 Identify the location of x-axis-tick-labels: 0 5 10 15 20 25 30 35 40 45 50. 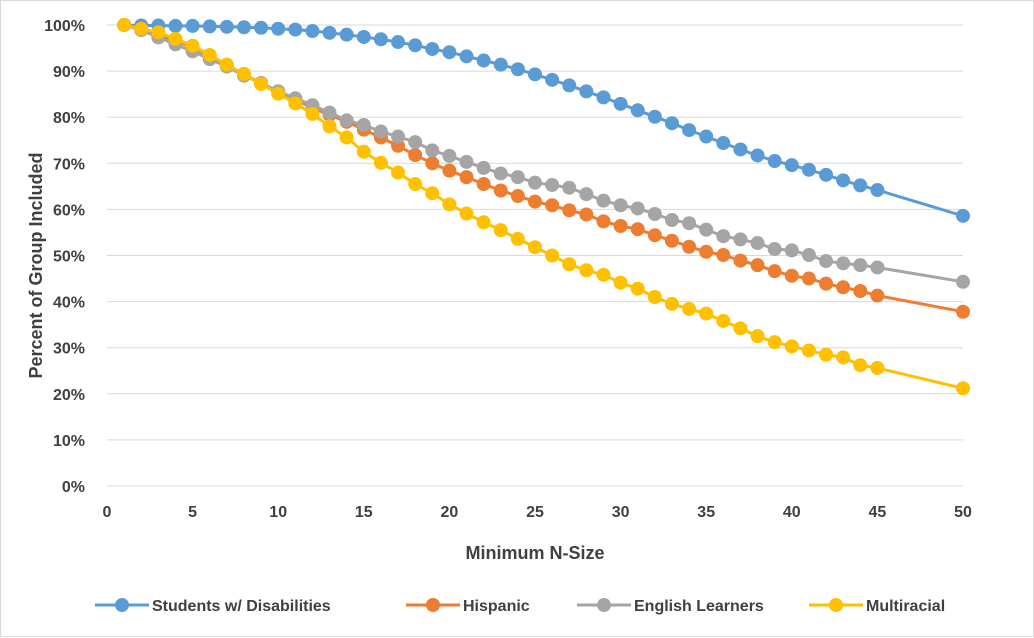
(537, 512).